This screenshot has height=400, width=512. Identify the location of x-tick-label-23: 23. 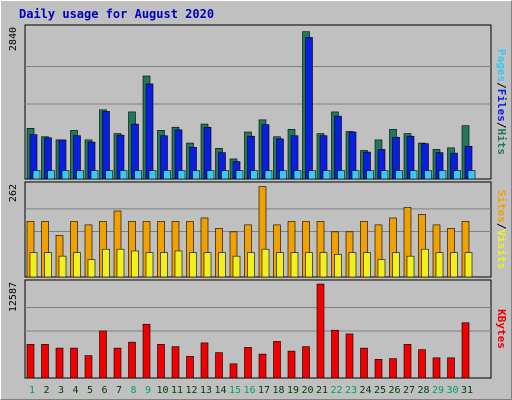
(351, 390).